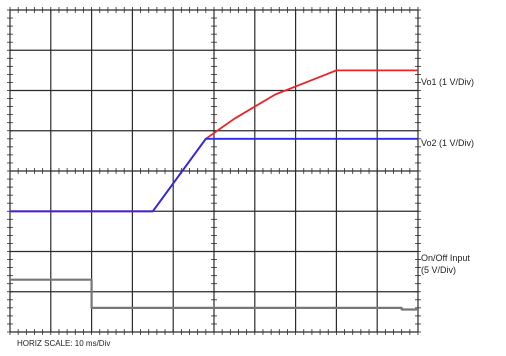  What do you see at coordinates (439, 270) in the screenshot?
I see `legend-onoff-scale: (5 V/Div)` at bounding box center [439, 270].